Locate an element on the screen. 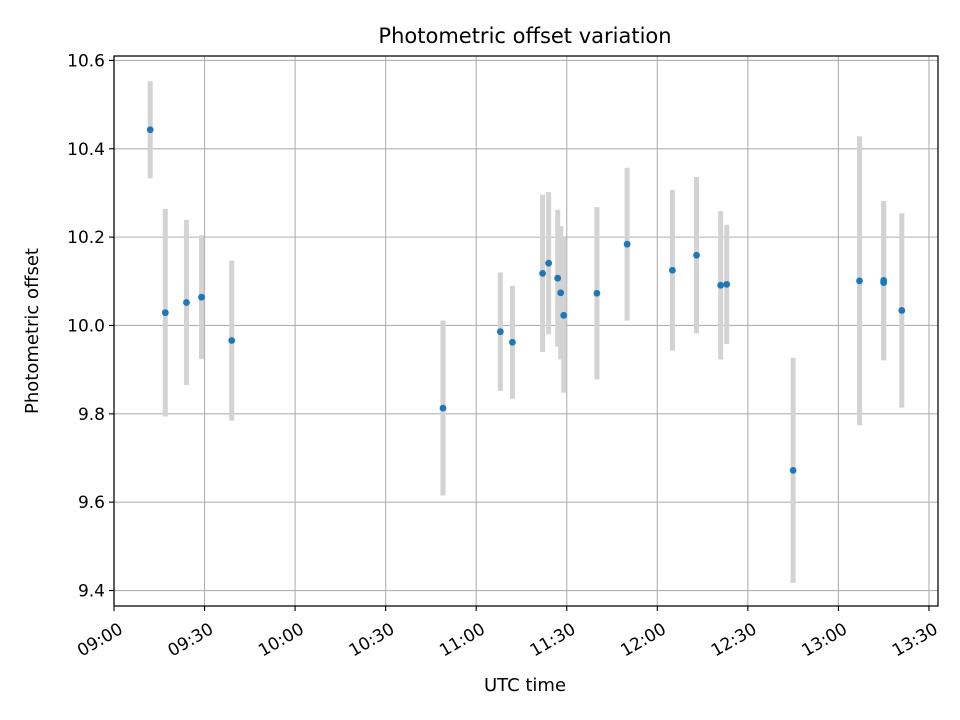  y-tick-label: 9.6 is located at coordinates (91, 503).